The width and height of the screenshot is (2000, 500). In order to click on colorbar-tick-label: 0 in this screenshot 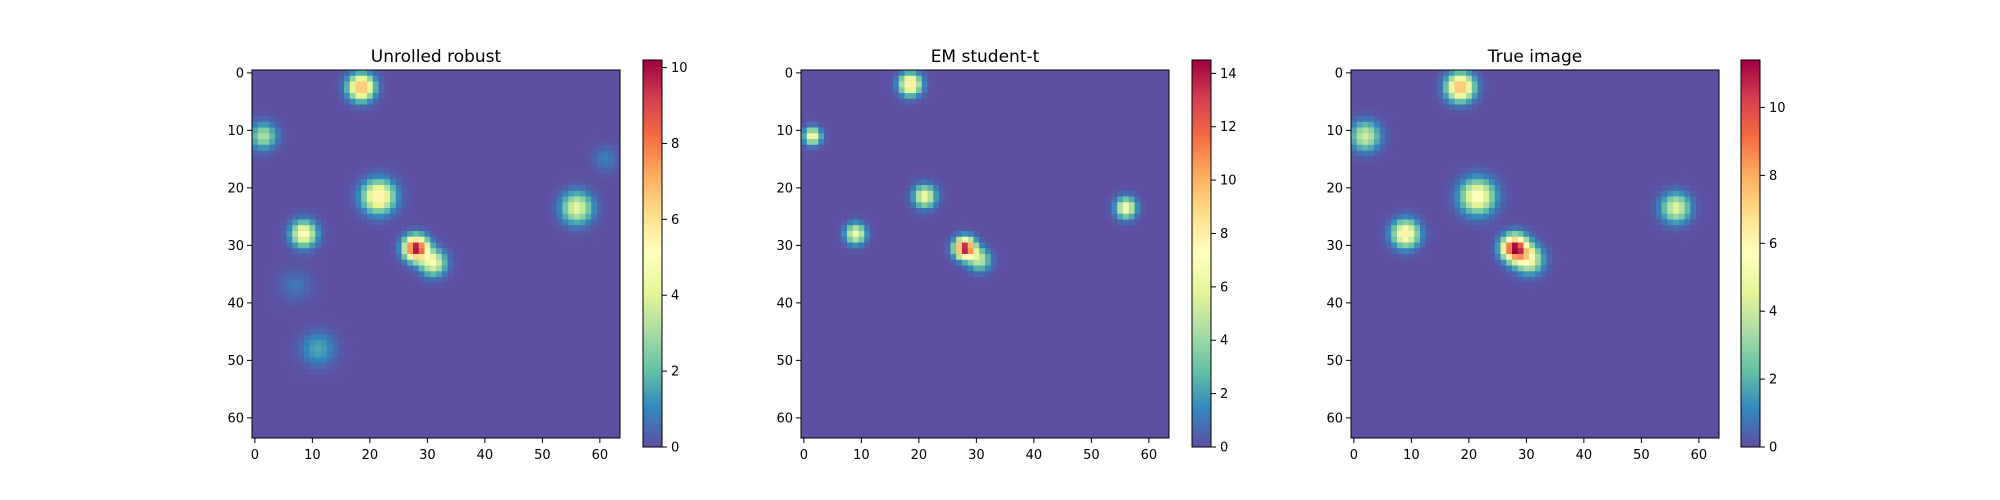, I will do `click(675, 448)`.